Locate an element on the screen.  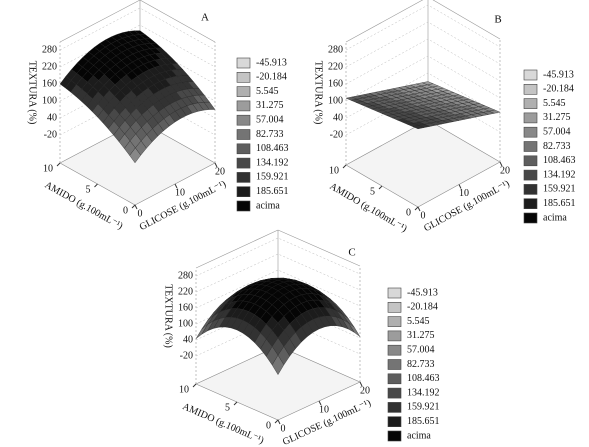
panel-title: A is located at coordinates (205, 18).